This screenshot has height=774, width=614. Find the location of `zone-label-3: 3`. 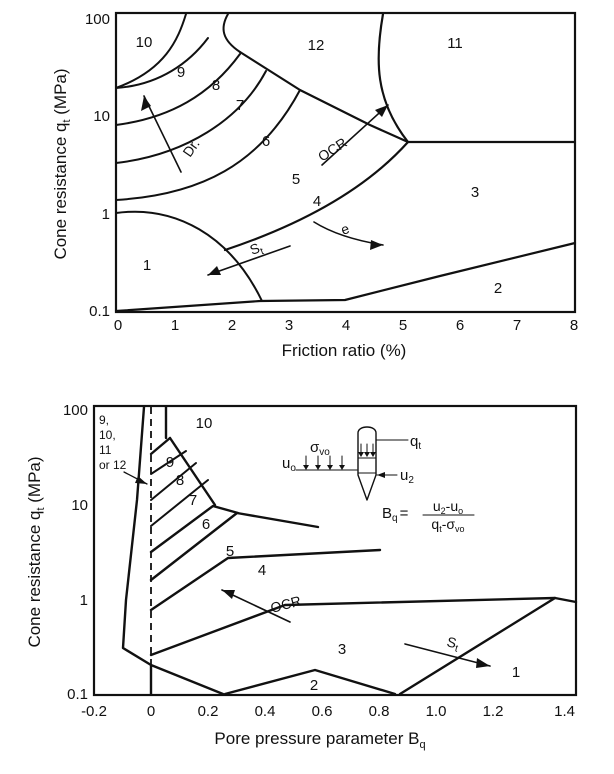

zone-label-3: 3 is located at coordinates (475, 192).